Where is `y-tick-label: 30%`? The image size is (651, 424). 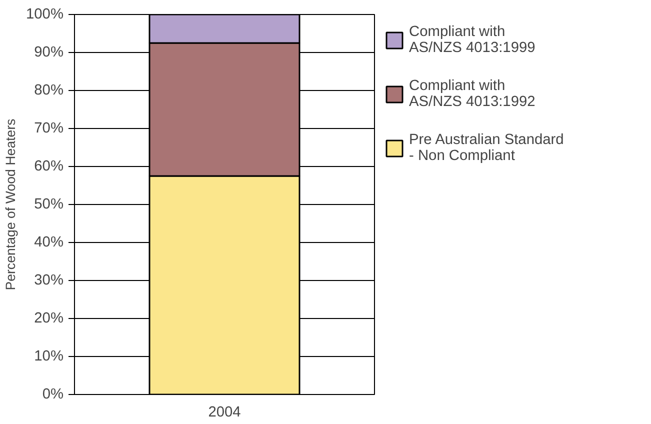
y-tick-label: 30% is located at coordinates (49, 280).